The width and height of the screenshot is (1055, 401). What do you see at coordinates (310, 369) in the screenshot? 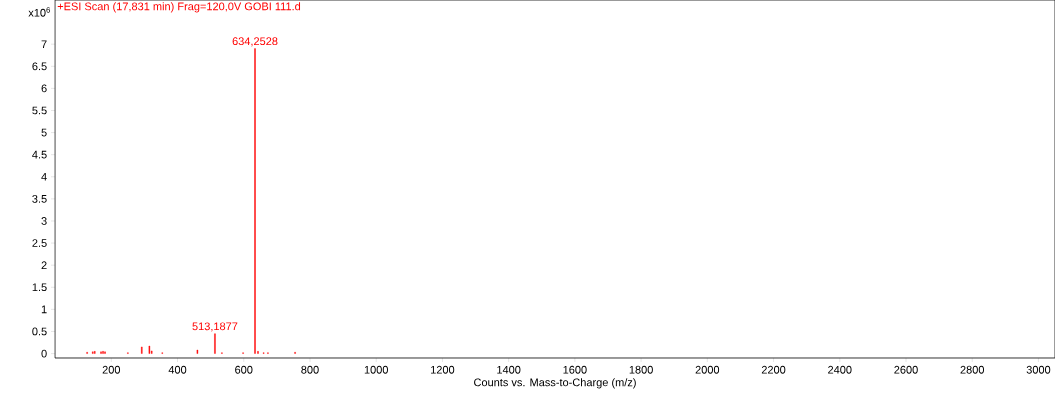
I see `x-tick-label: 800` at bounding box center [310, 369].